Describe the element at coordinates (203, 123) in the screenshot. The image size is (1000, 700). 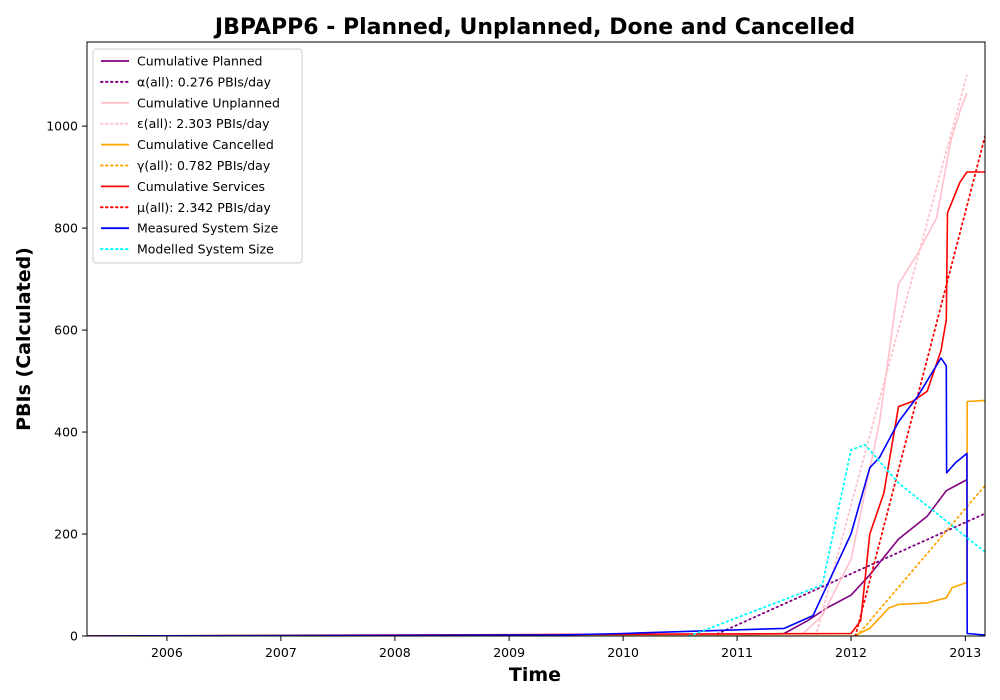
I see `legend-label-4: ε(all): 2.303 PBIs/day` at that location.